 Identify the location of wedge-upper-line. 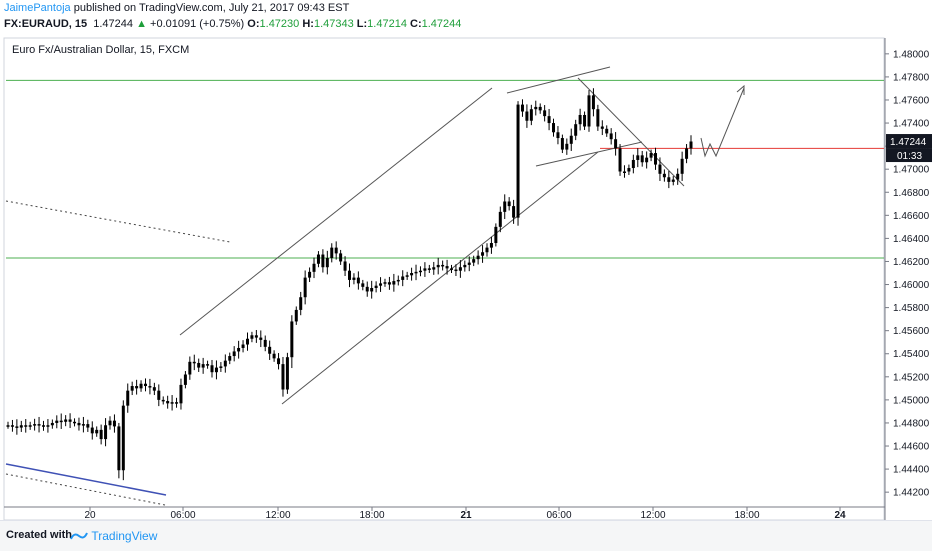
(558, 80).